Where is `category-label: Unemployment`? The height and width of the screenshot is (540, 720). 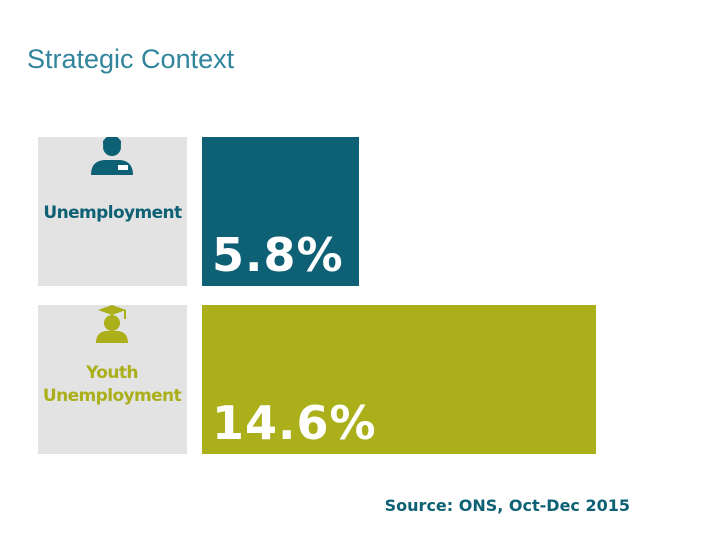 category-label: Unemployment is located at coordinates (112, 213).